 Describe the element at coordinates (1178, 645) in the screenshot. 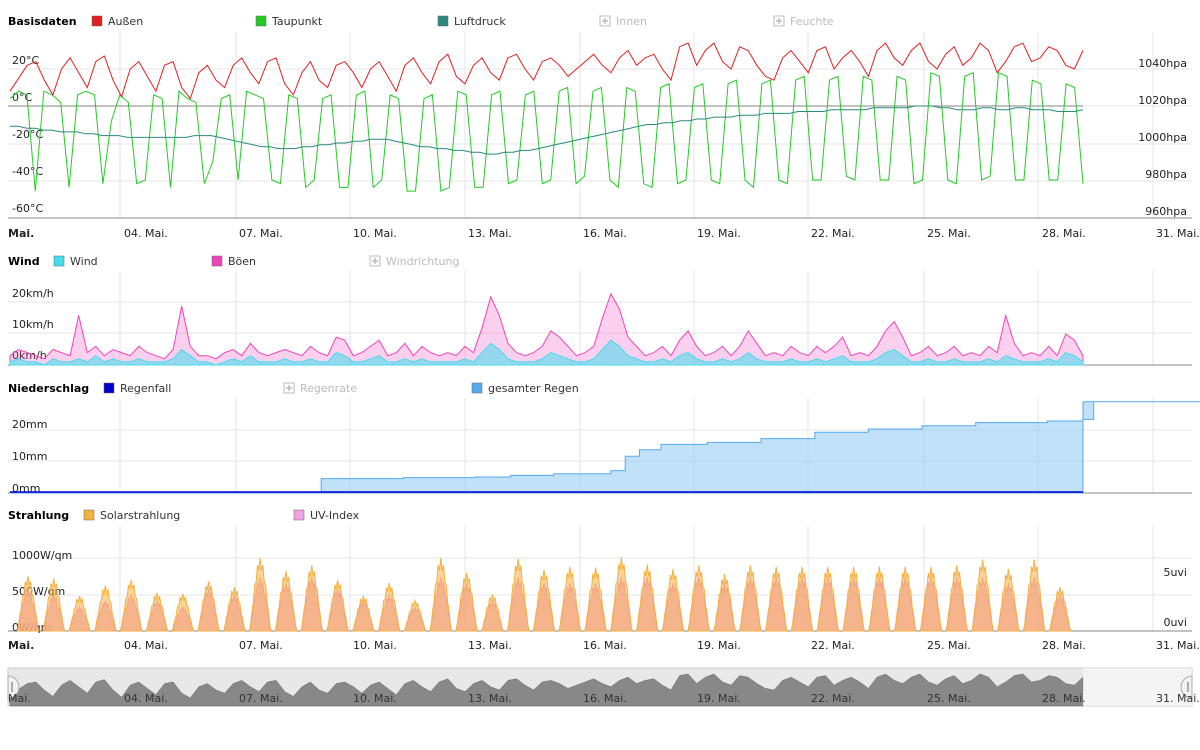

I see `x-tick-solar-10: 31. Mai.` at that location.